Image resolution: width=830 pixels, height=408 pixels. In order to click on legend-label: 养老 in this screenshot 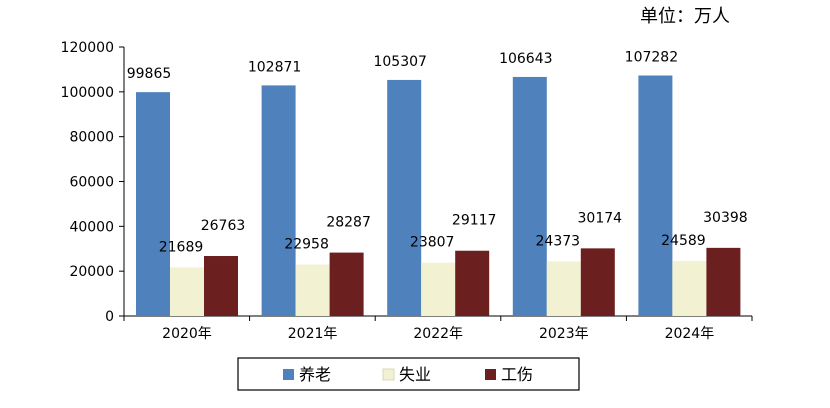, I will do `click(315, 374)`.